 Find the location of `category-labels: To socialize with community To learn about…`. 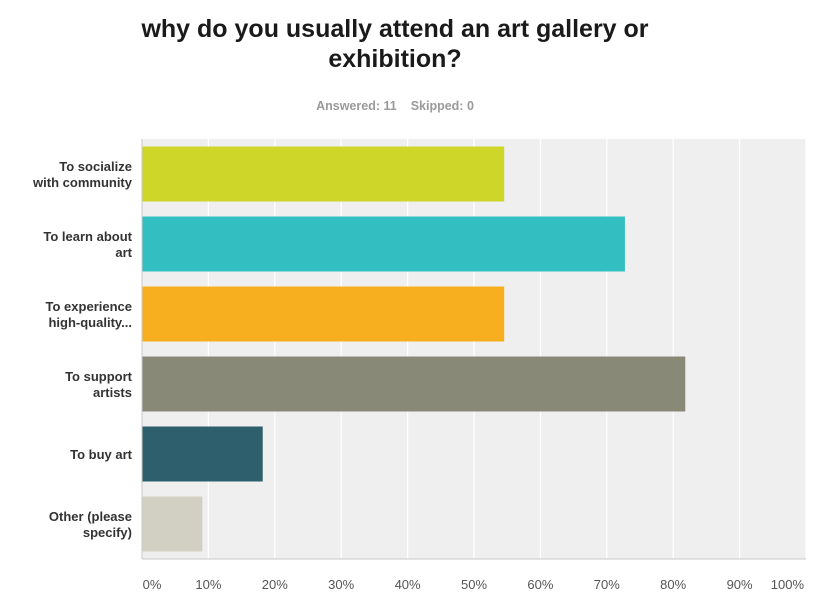

category-labels: To socialize with community To learn about… is located at coordinates (82, 349).